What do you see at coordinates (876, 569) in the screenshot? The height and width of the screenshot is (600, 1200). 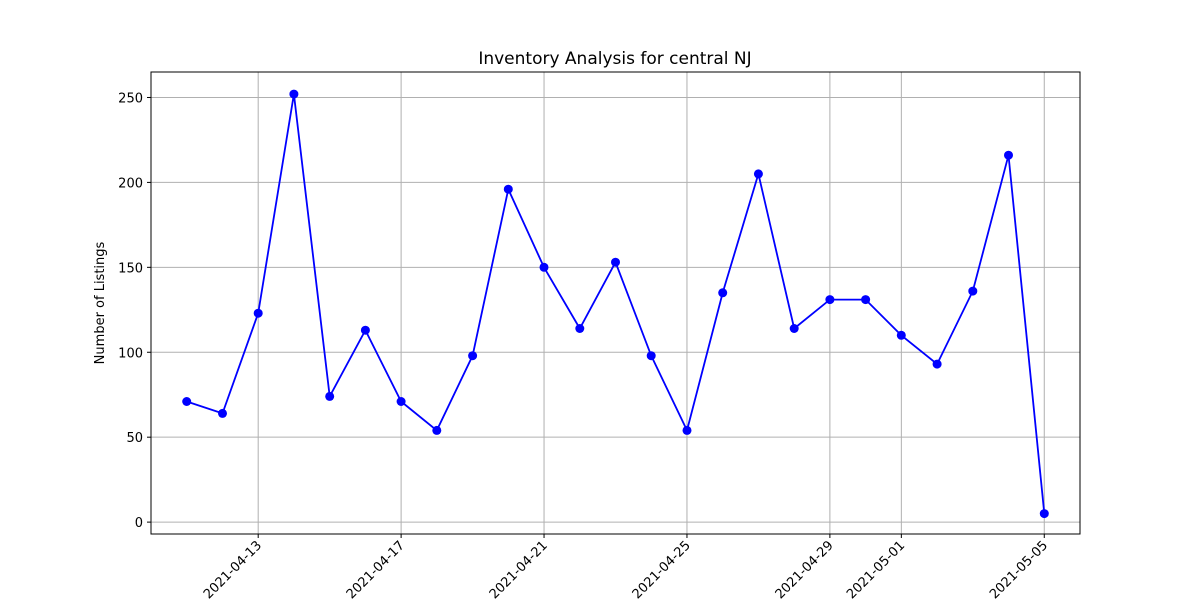 I see `x-tick-label: 2021-05-01` at bounding box center [876, 569].